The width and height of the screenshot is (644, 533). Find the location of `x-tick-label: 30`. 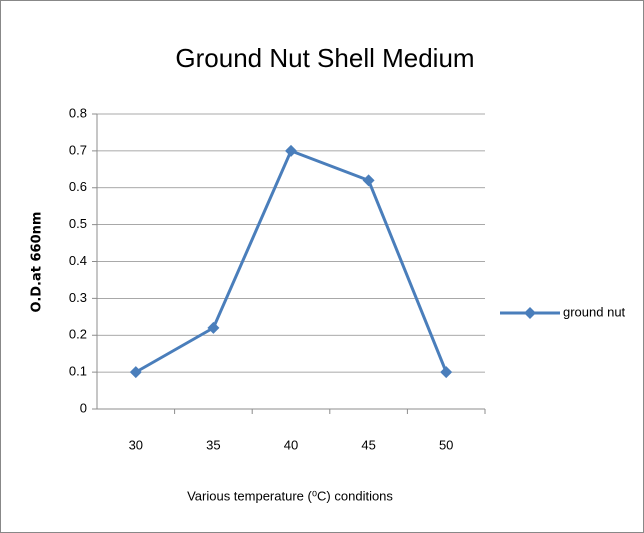

x-tick-label: 30 is located at coordinates (136, 444).